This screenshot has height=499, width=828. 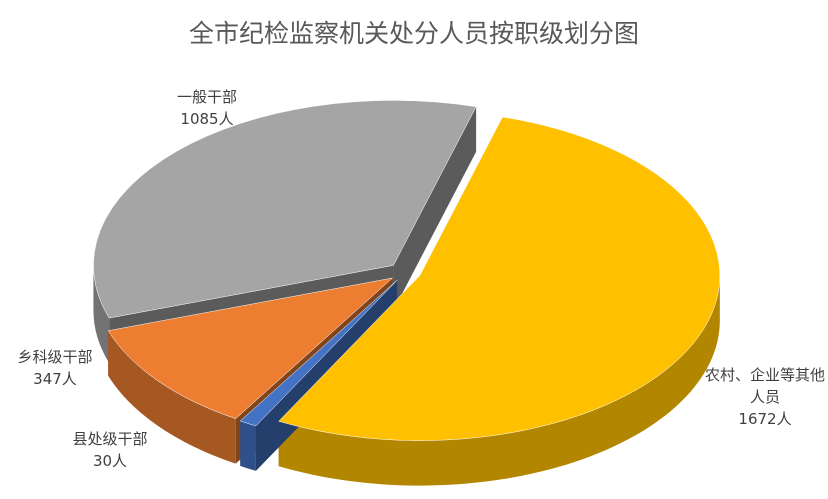 I want to click on slice-value-label: 1672人, so click(x=765, y=419).